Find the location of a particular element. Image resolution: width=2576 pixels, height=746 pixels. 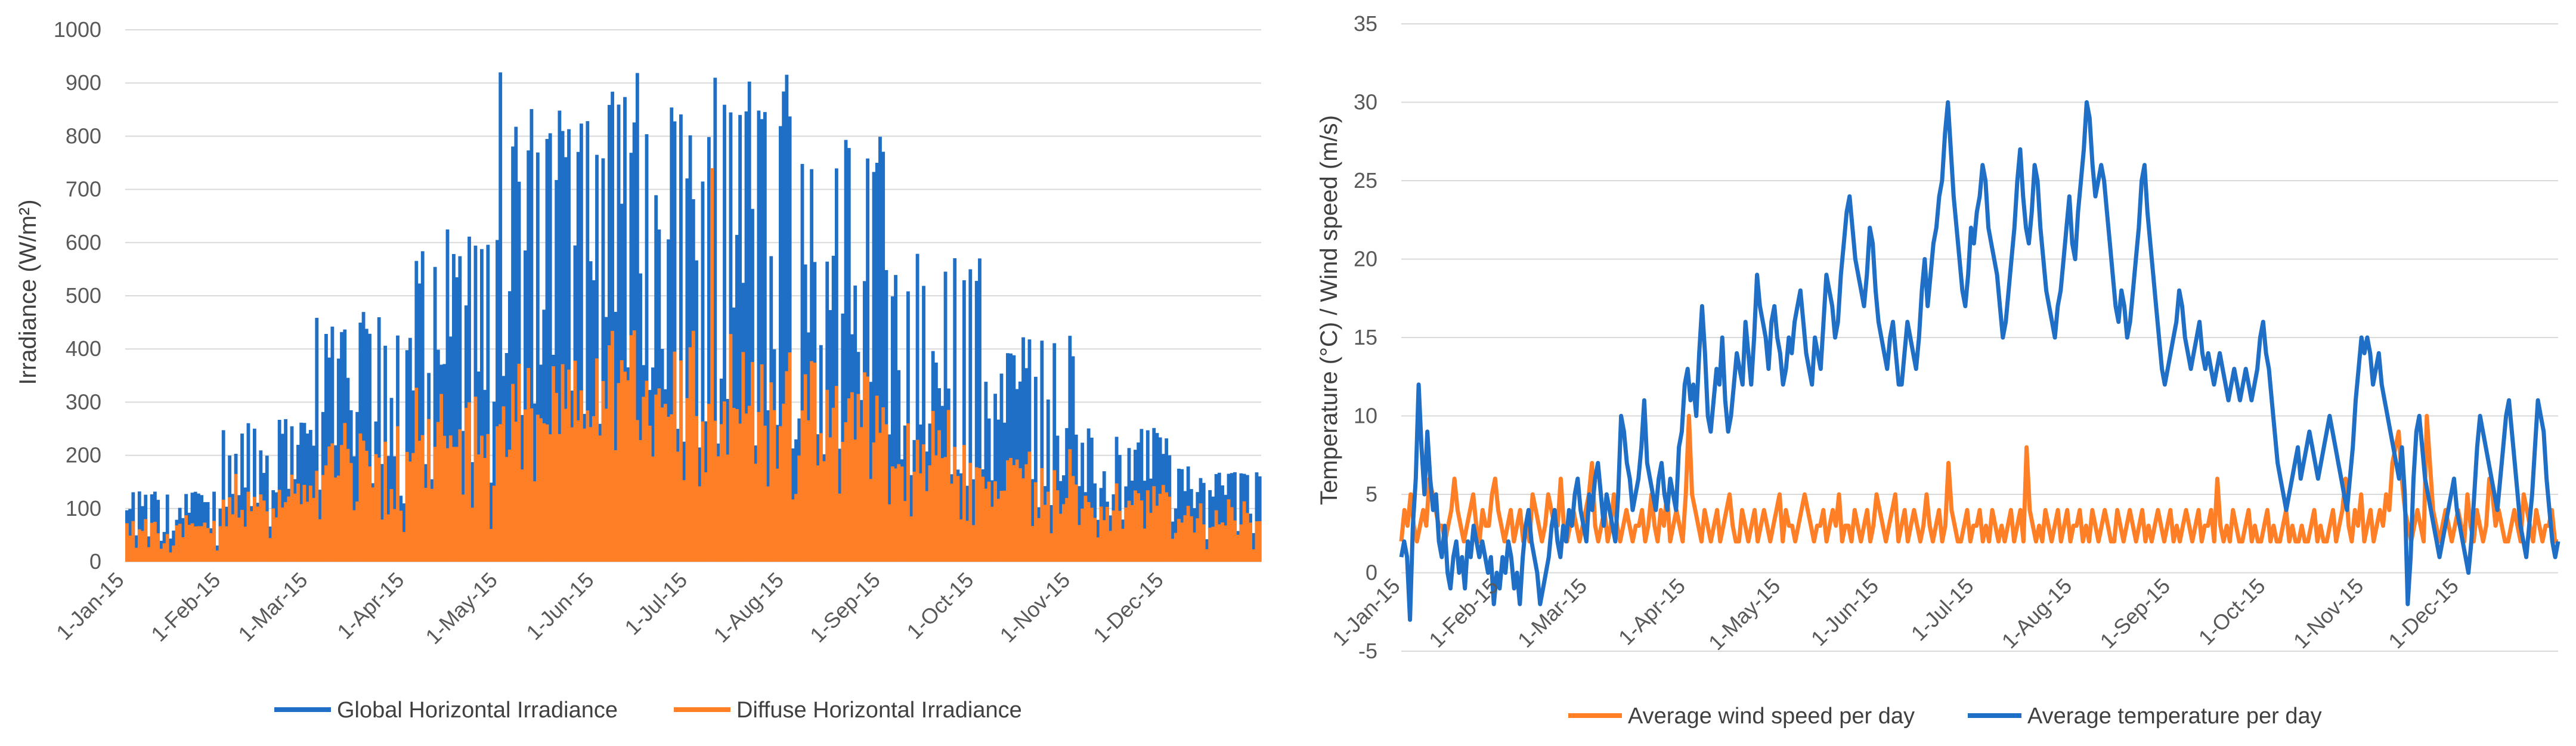

left-x-tick: 1-Jan-15 is located at coordinates (90, 606).